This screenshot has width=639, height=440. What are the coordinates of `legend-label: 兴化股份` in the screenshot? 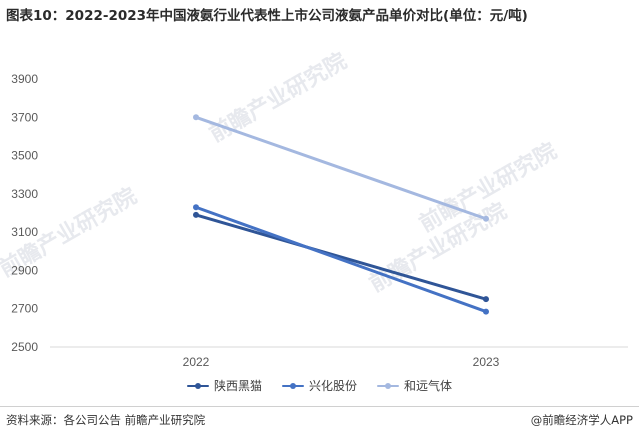 It's located at (332, 386).